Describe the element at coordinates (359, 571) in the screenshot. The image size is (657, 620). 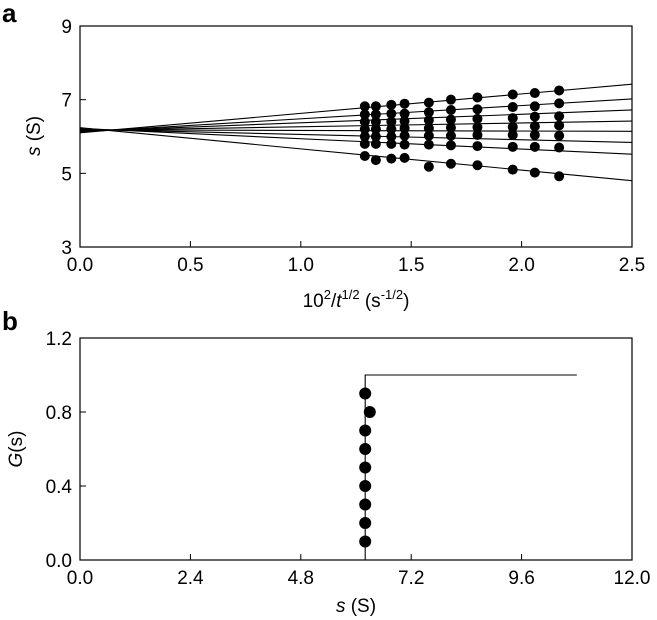
I see `panel-b-x-ticks: 0.0 2.4 4.8 7.2 9.6 12.0` at that location.